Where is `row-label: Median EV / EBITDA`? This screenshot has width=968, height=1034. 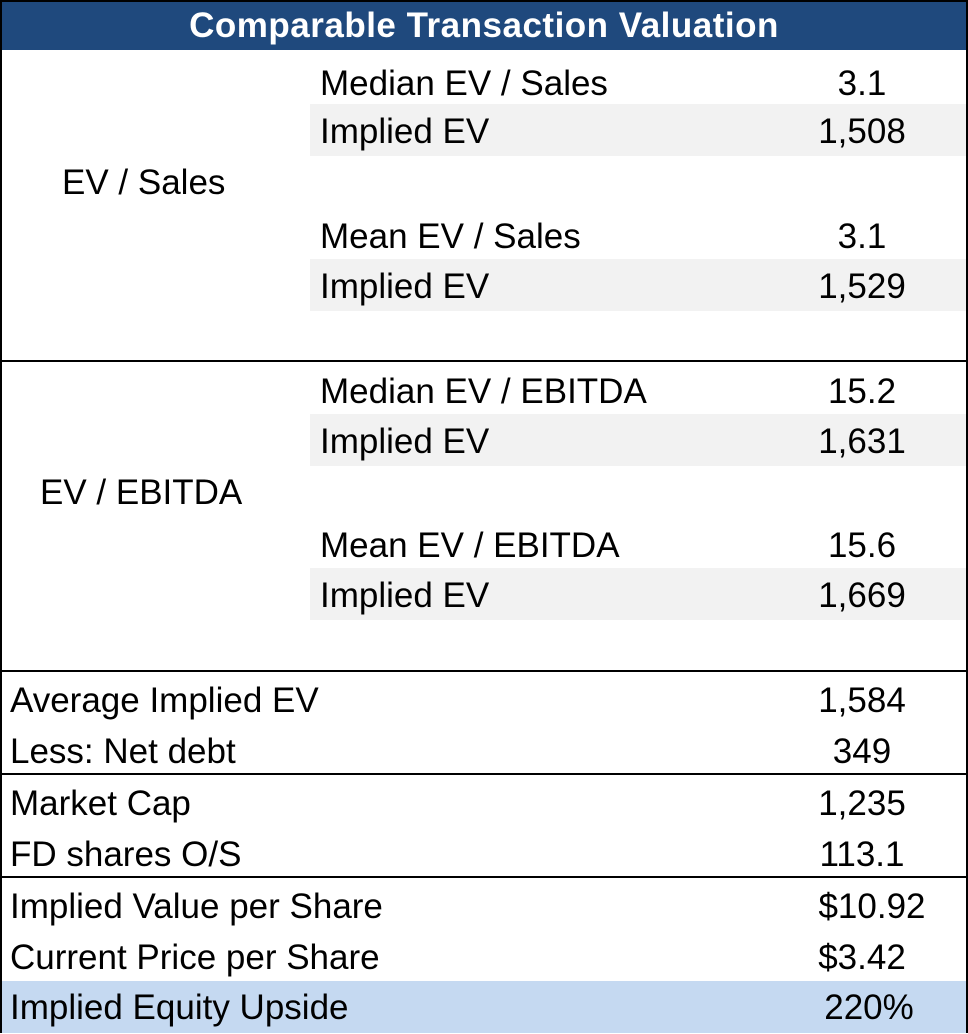 row-label: Median EV / EBITDA is located at coordinates (483, 391).